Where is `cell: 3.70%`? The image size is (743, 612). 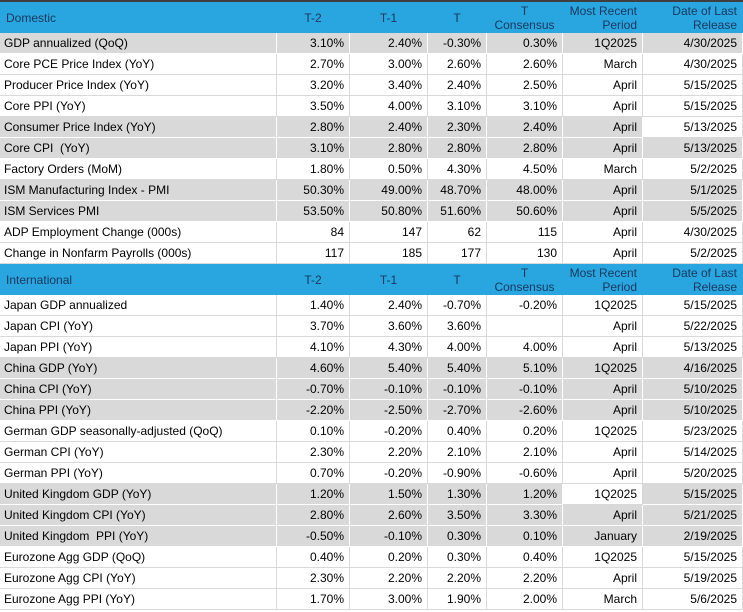
cell: 3.70% is located at coordinates (313, 326).